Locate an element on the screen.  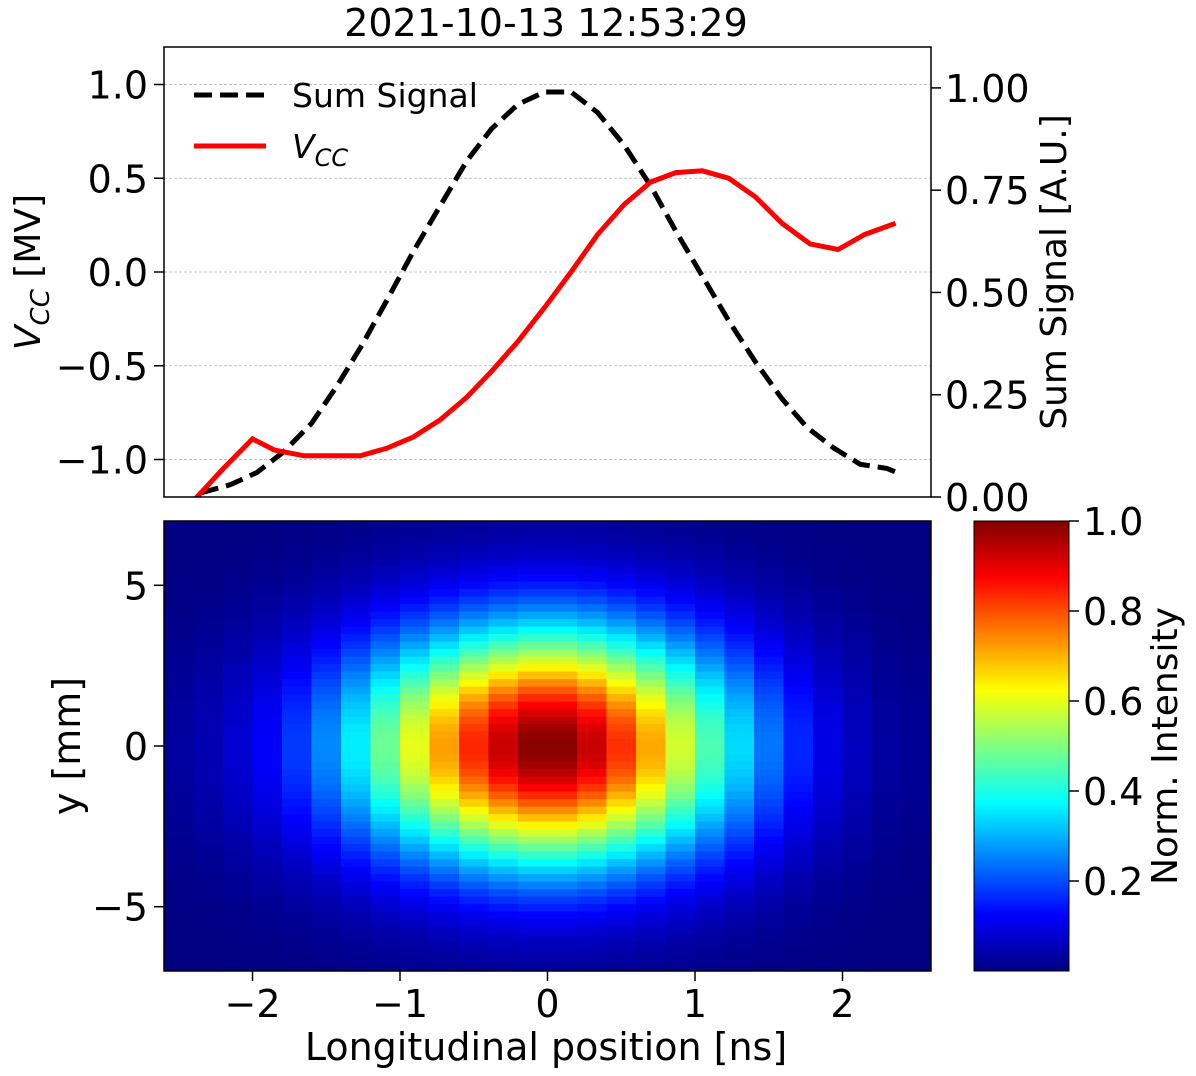
x-tick-label: −2 is located at coordinates (252, 1004).